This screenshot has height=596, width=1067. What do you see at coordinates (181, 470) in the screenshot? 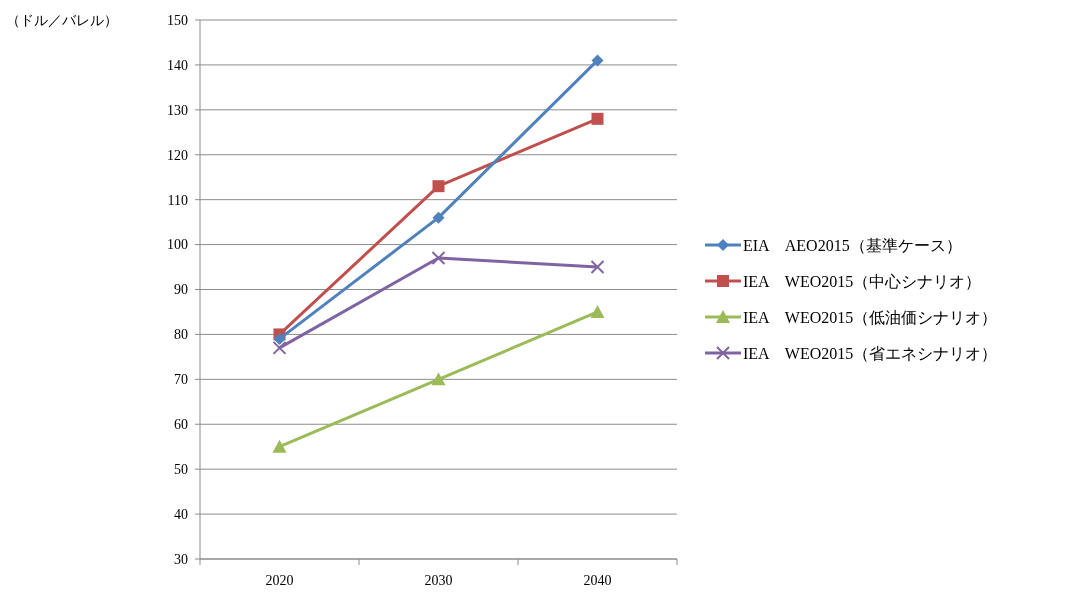
I see `y-tick-label: 50` at bounding box center [181, 470].